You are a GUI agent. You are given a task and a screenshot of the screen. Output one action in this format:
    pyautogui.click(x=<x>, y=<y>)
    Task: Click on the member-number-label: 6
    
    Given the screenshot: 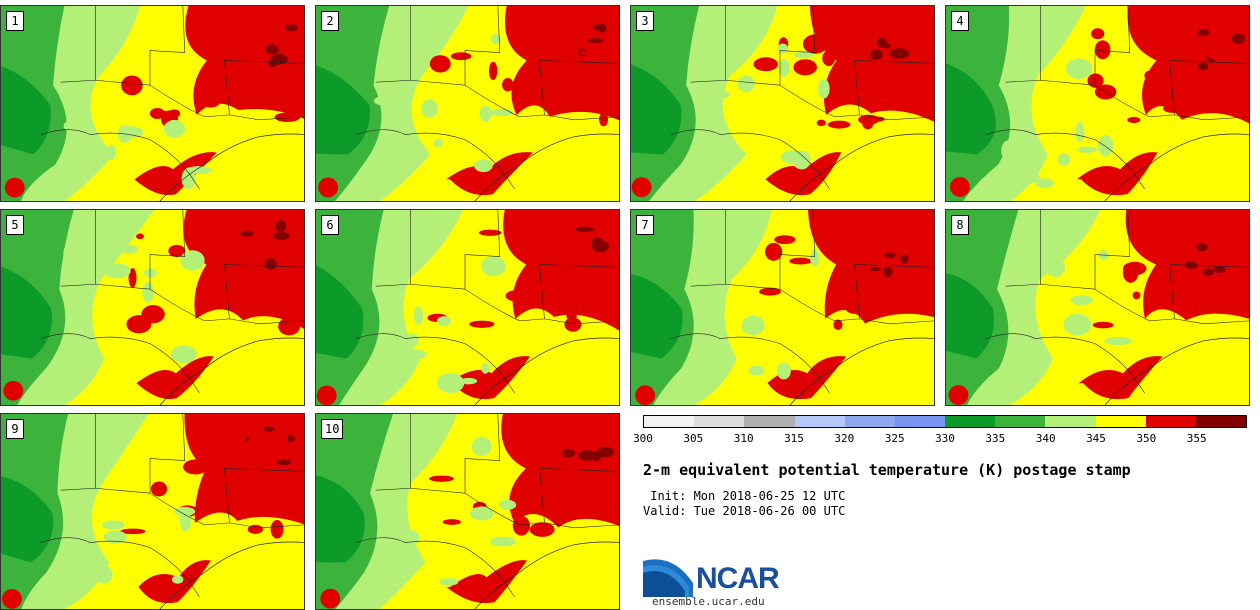 What is the action you would take?
    pyautogui.click(x=330, y=225)
    